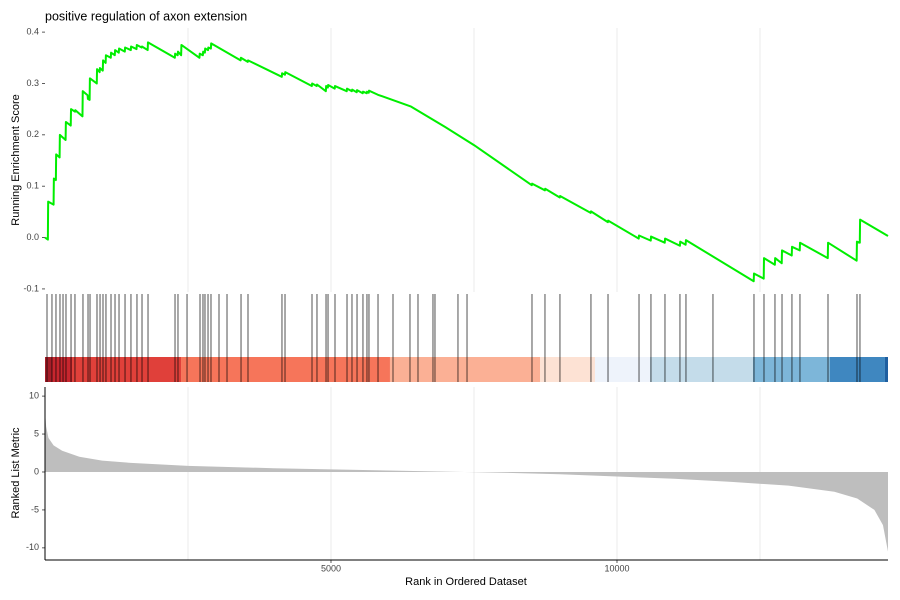  What do you see at coordinates (616, 568) in the screenshot?
I see `x-tick-label: 10000` at bounding box center [616, 568].